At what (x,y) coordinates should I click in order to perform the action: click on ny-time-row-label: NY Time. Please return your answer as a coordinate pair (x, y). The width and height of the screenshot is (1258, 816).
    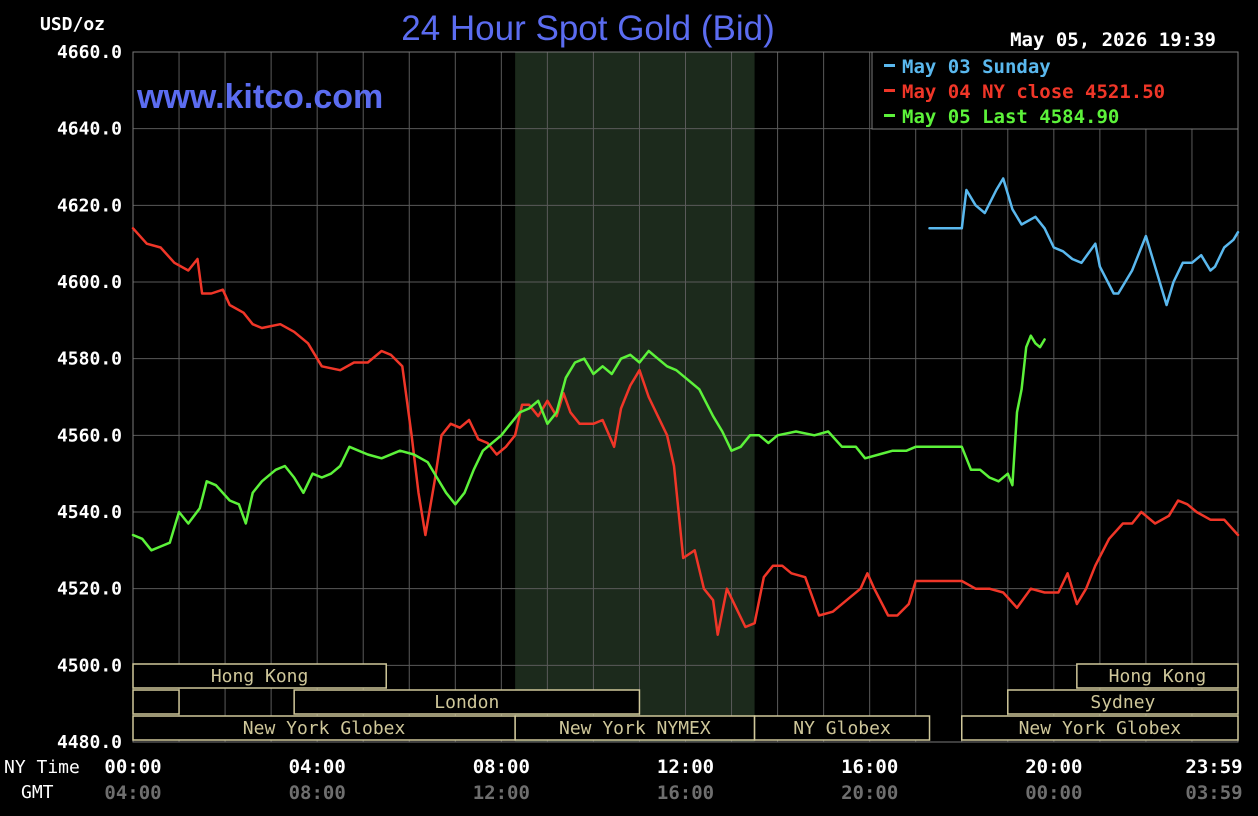
    Looking at the image, I should click on (42, 767).